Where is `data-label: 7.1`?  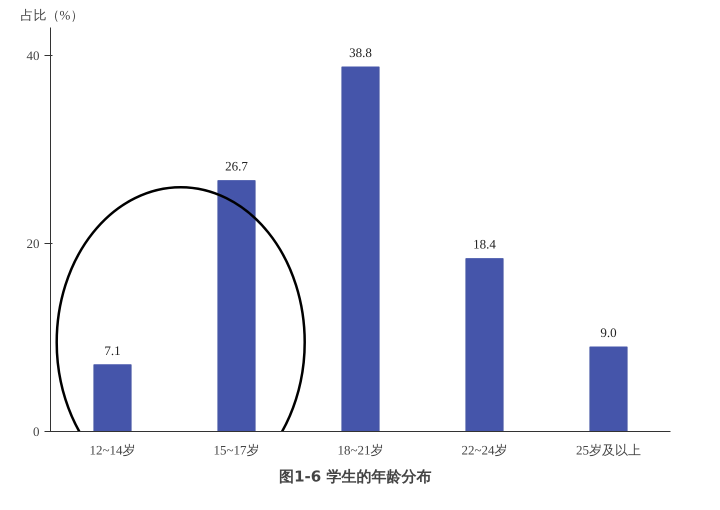
data-label: 7.1 is located at coordinates (112, 350).